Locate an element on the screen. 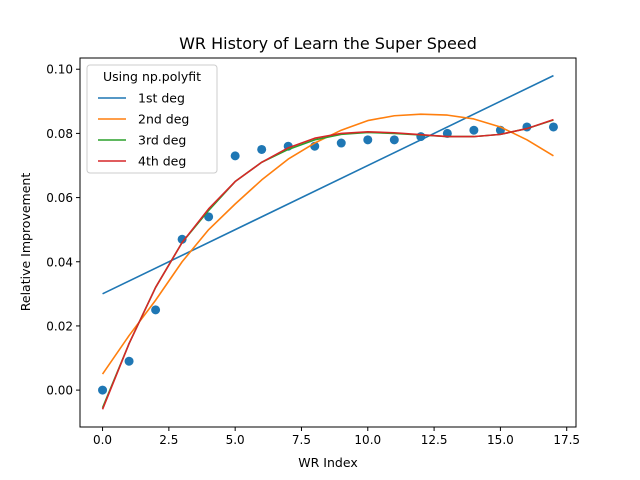 The image size is (640, 480). y-tick-label: 0.10 is located at coordinates (59, 70).